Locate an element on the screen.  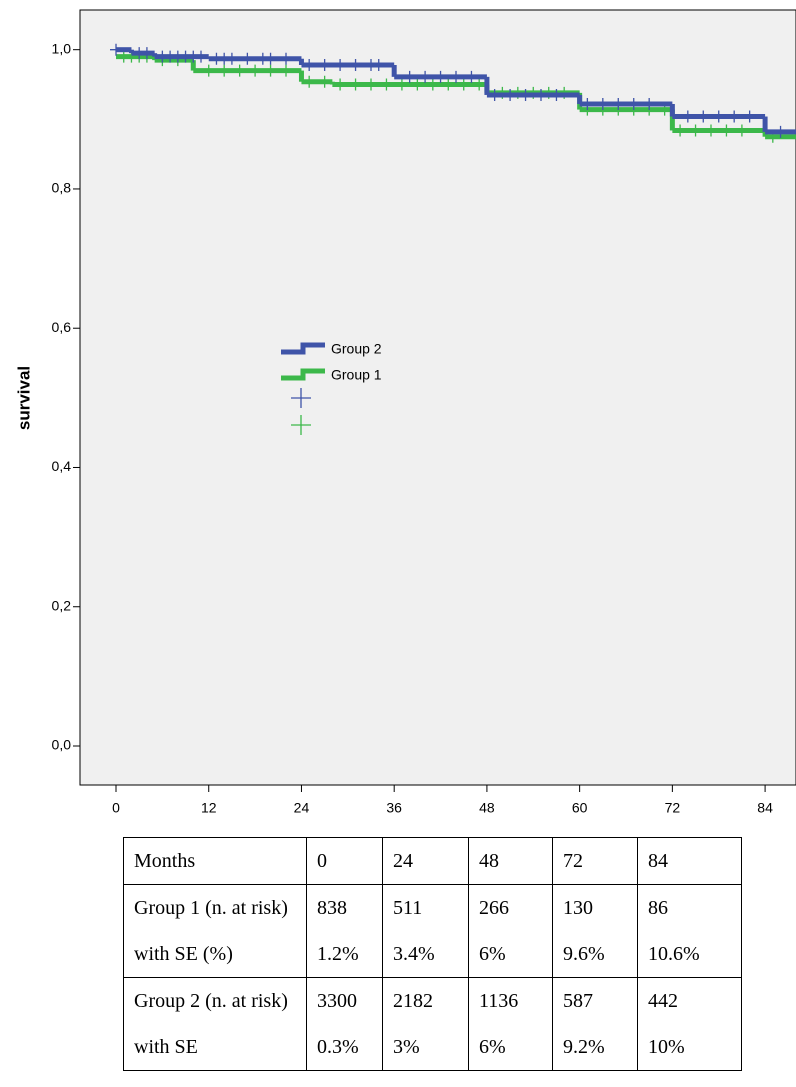
x-tick-label: 48 is located at coordinates (487, 808).